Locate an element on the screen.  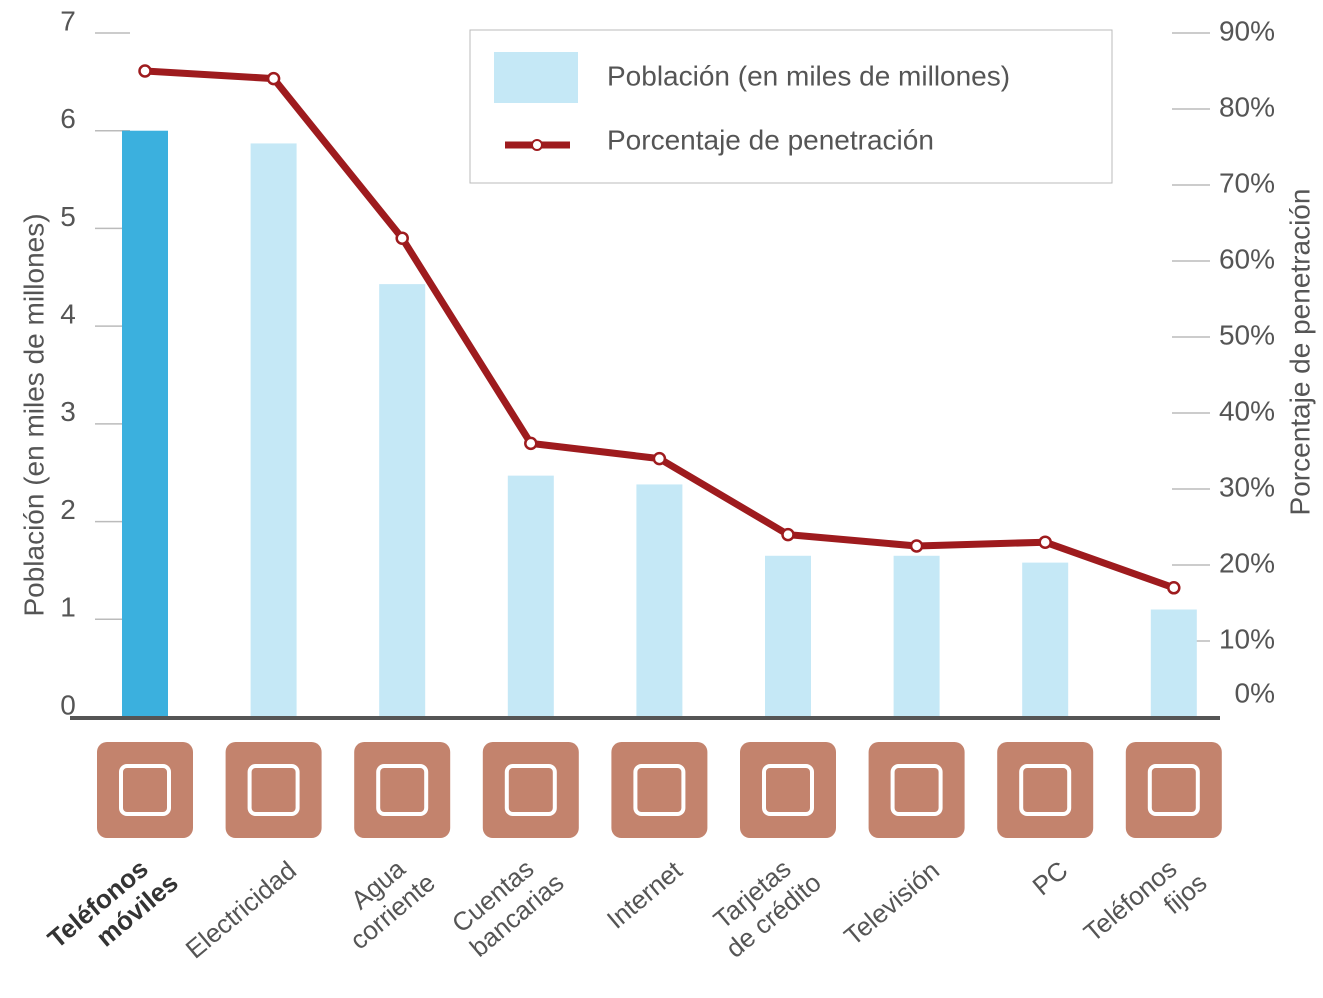
x-tick-label: Teléfonosmóviles is located at coordinates (113, 910).